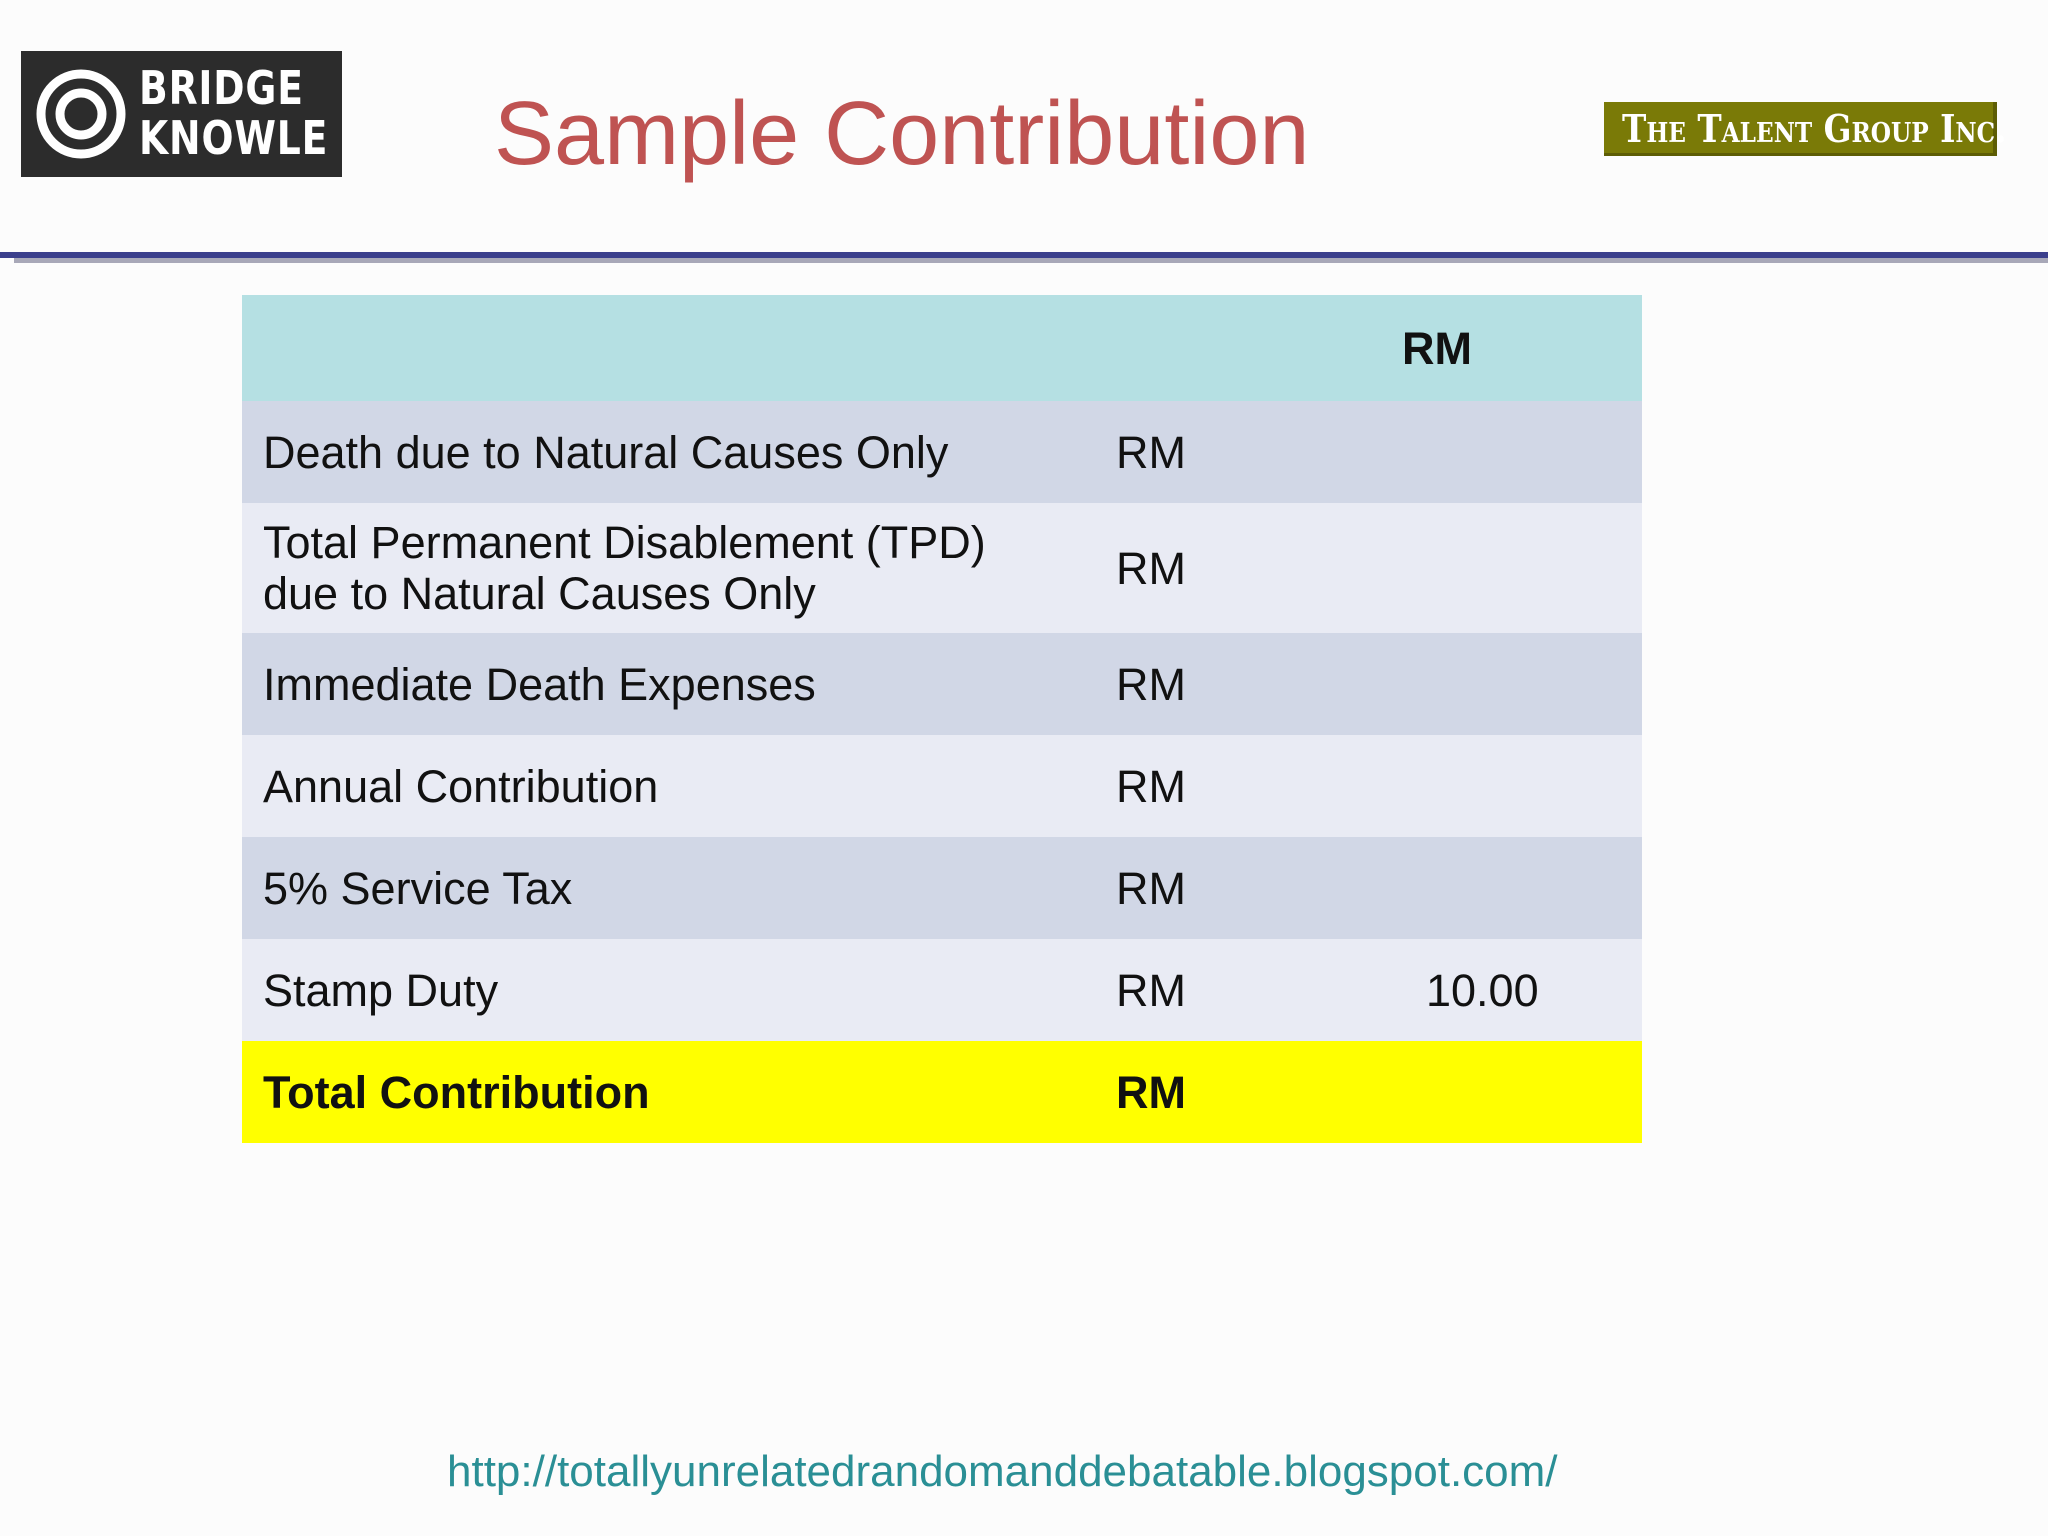  What do you see at coordinates (81, 114) in the screenshot?
I see `concentric-circles-logo-icon` at bounding box center [81, 114].